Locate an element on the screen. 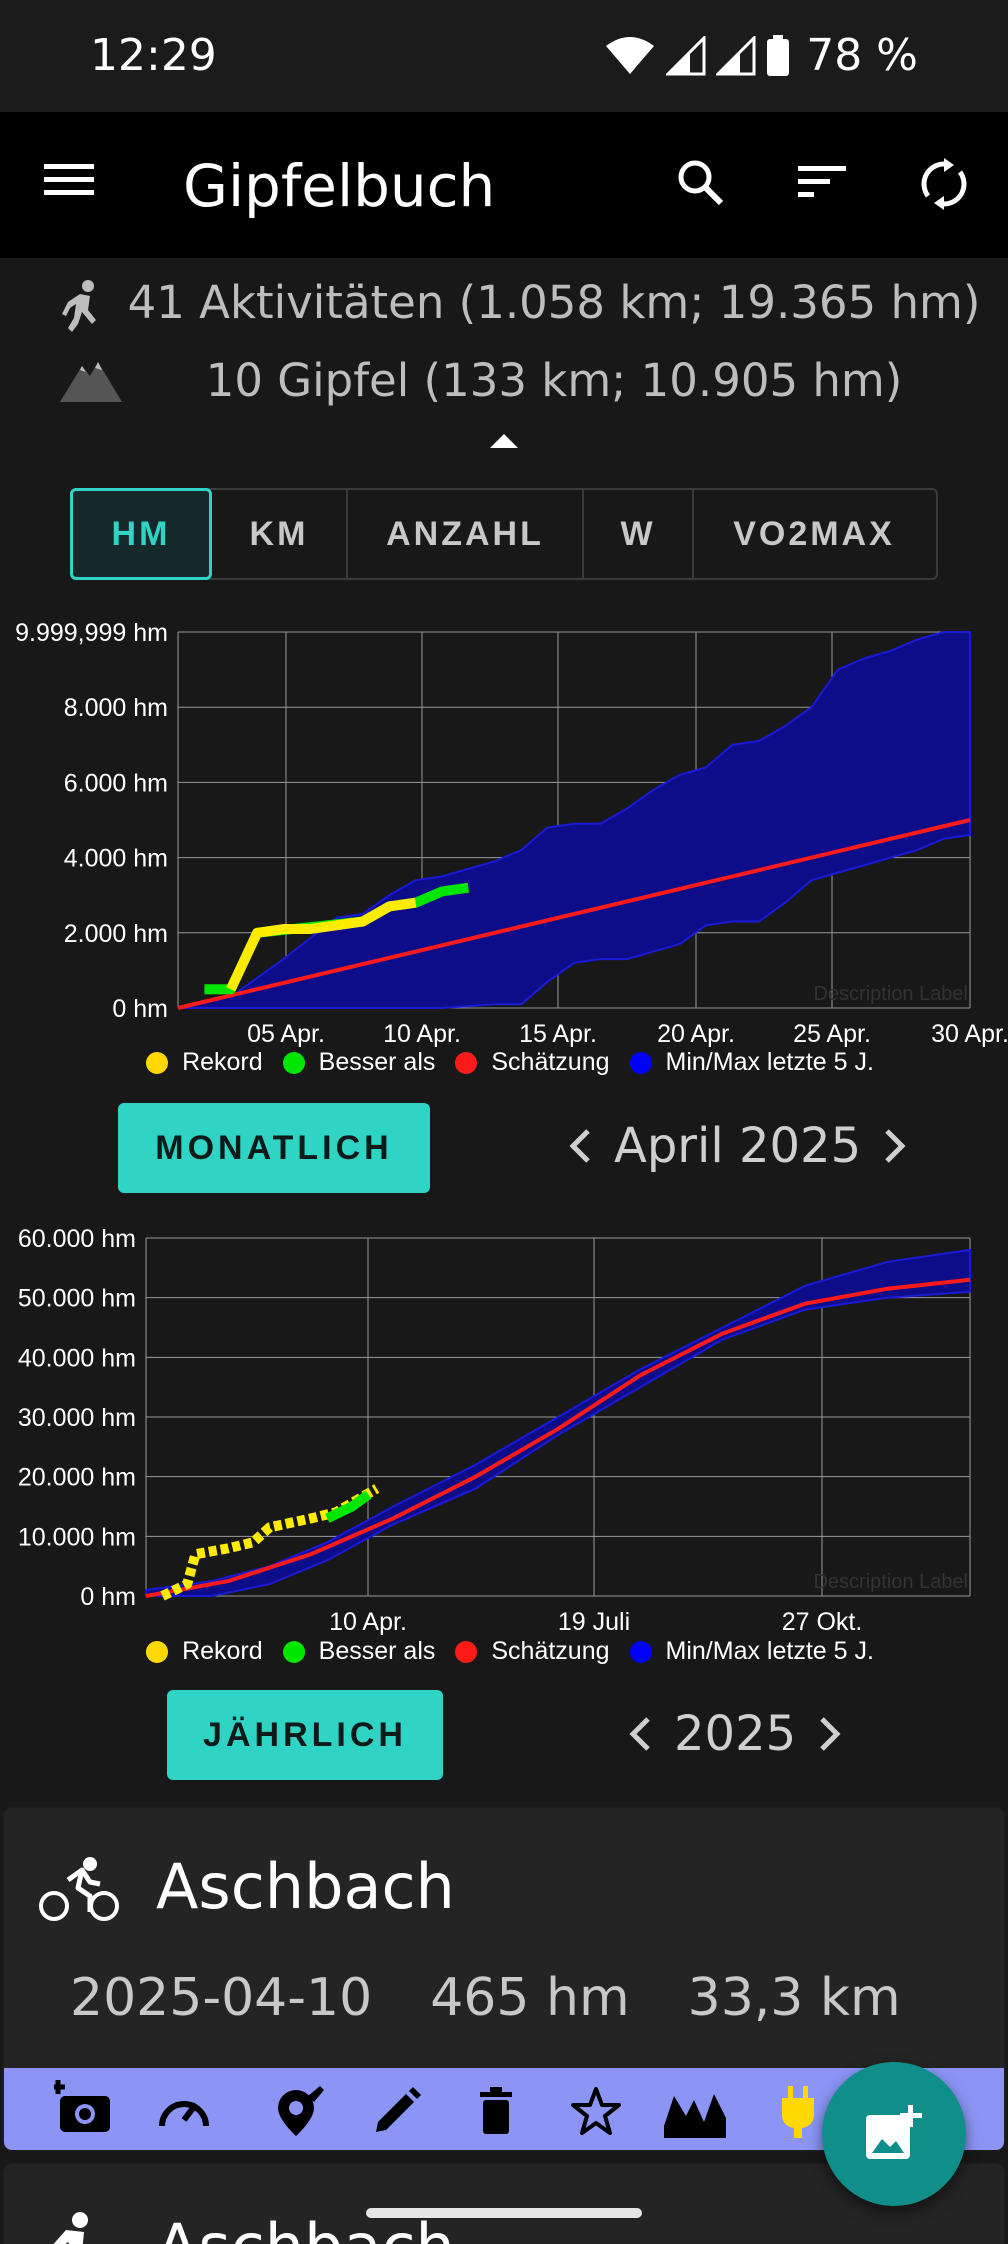 The height and width of the screenshot is (2244, 1008). battery-icon is located at coordinates (778, 55).